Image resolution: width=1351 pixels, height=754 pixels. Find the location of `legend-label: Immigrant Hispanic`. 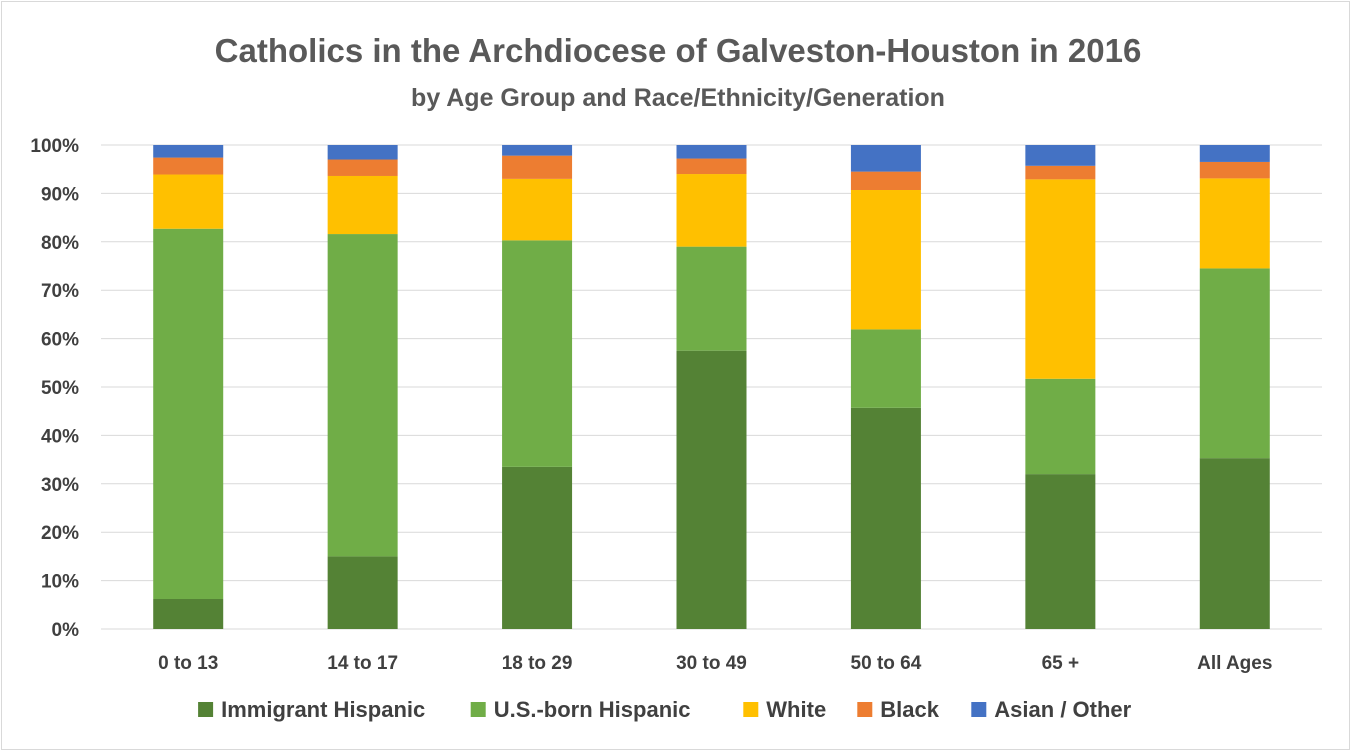

legend-label: Immigrant Hispanic is located at coordinates (323, 709).